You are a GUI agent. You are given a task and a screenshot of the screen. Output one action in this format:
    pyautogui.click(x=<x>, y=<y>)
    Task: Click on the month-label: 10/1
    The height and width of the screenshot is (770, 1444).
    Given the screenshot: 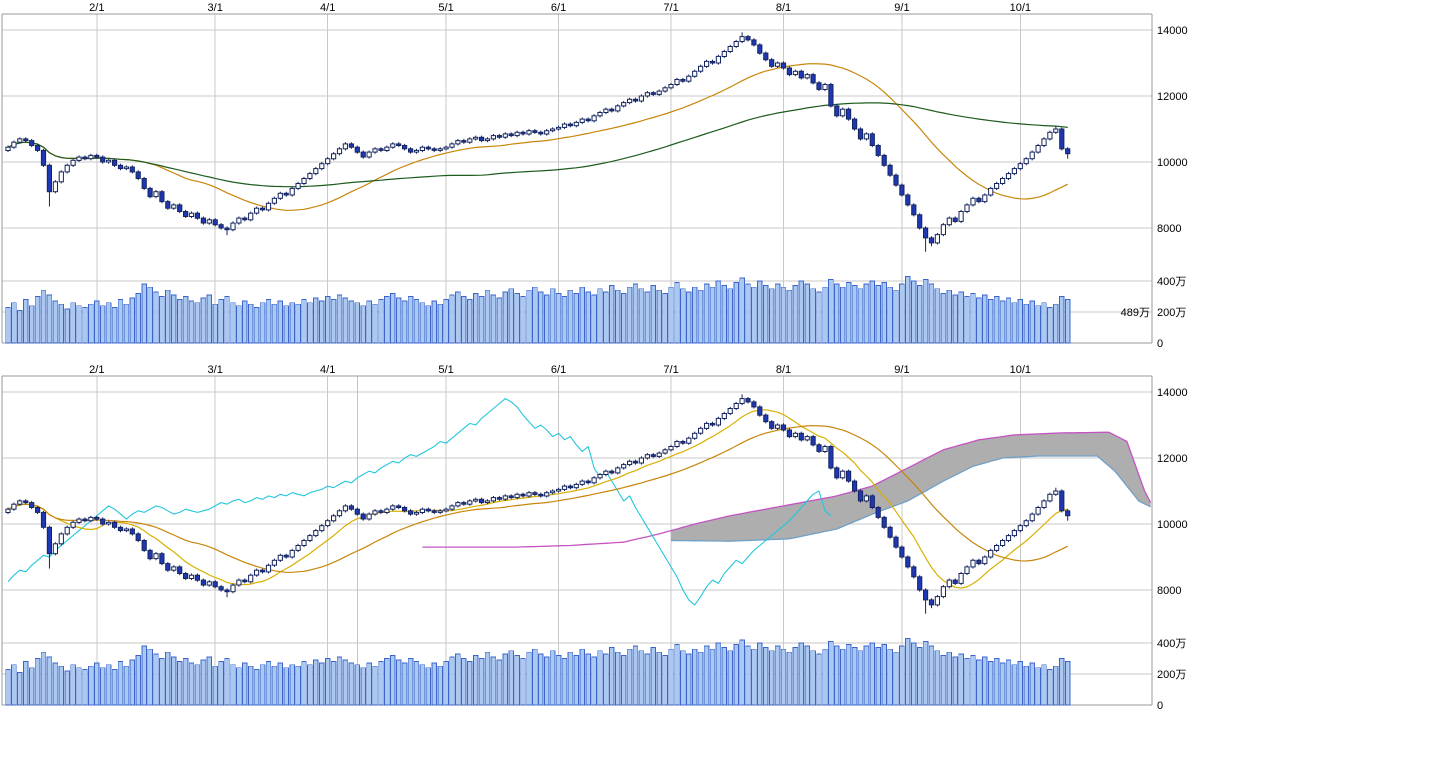 What is the action you would take?
    pyautogui.click(x=1020, y=8)
    